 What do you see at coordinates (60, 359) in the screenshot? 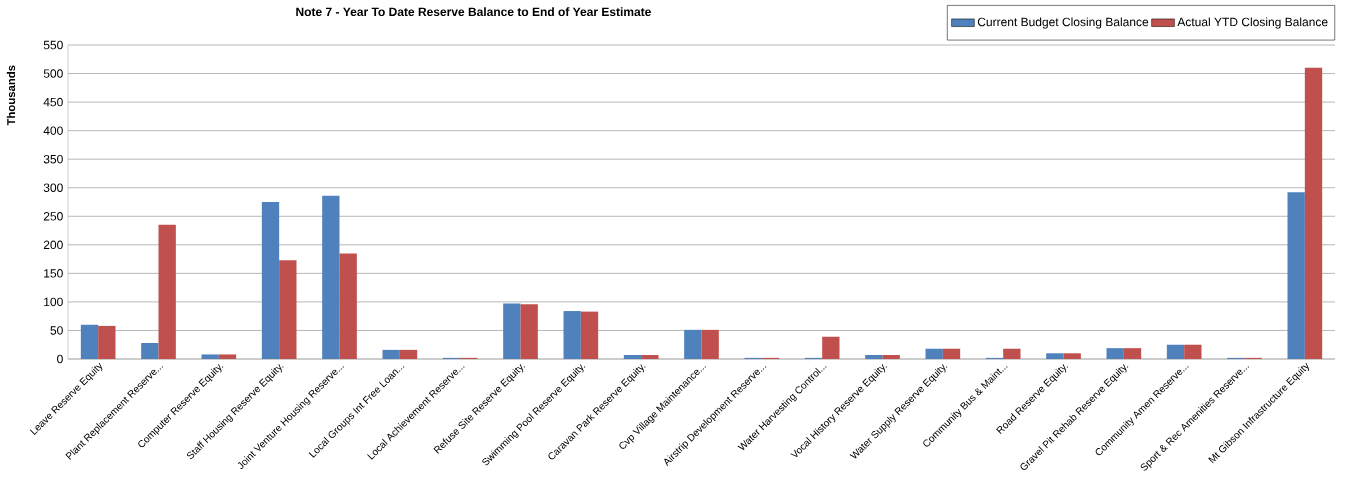
I see `y-tick-label: 0` at bounding box center [60, 359].